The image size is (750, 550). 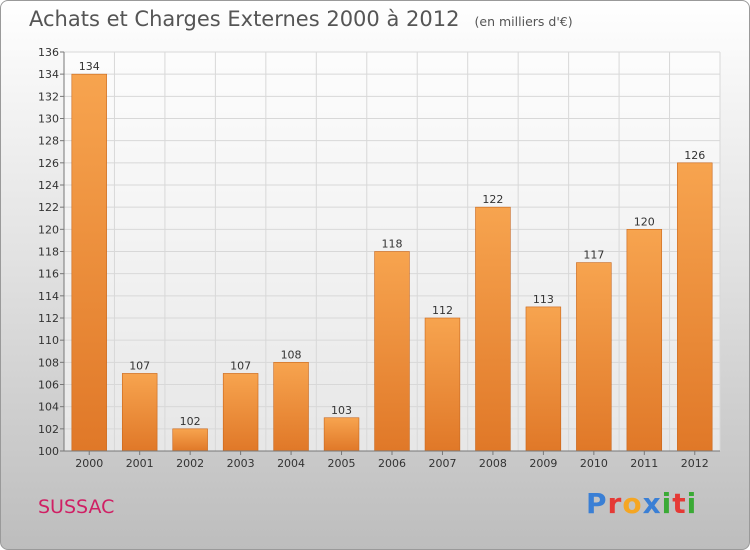 I want to click on x-tick-label-2002: 2002, so click(x=190, y=463).